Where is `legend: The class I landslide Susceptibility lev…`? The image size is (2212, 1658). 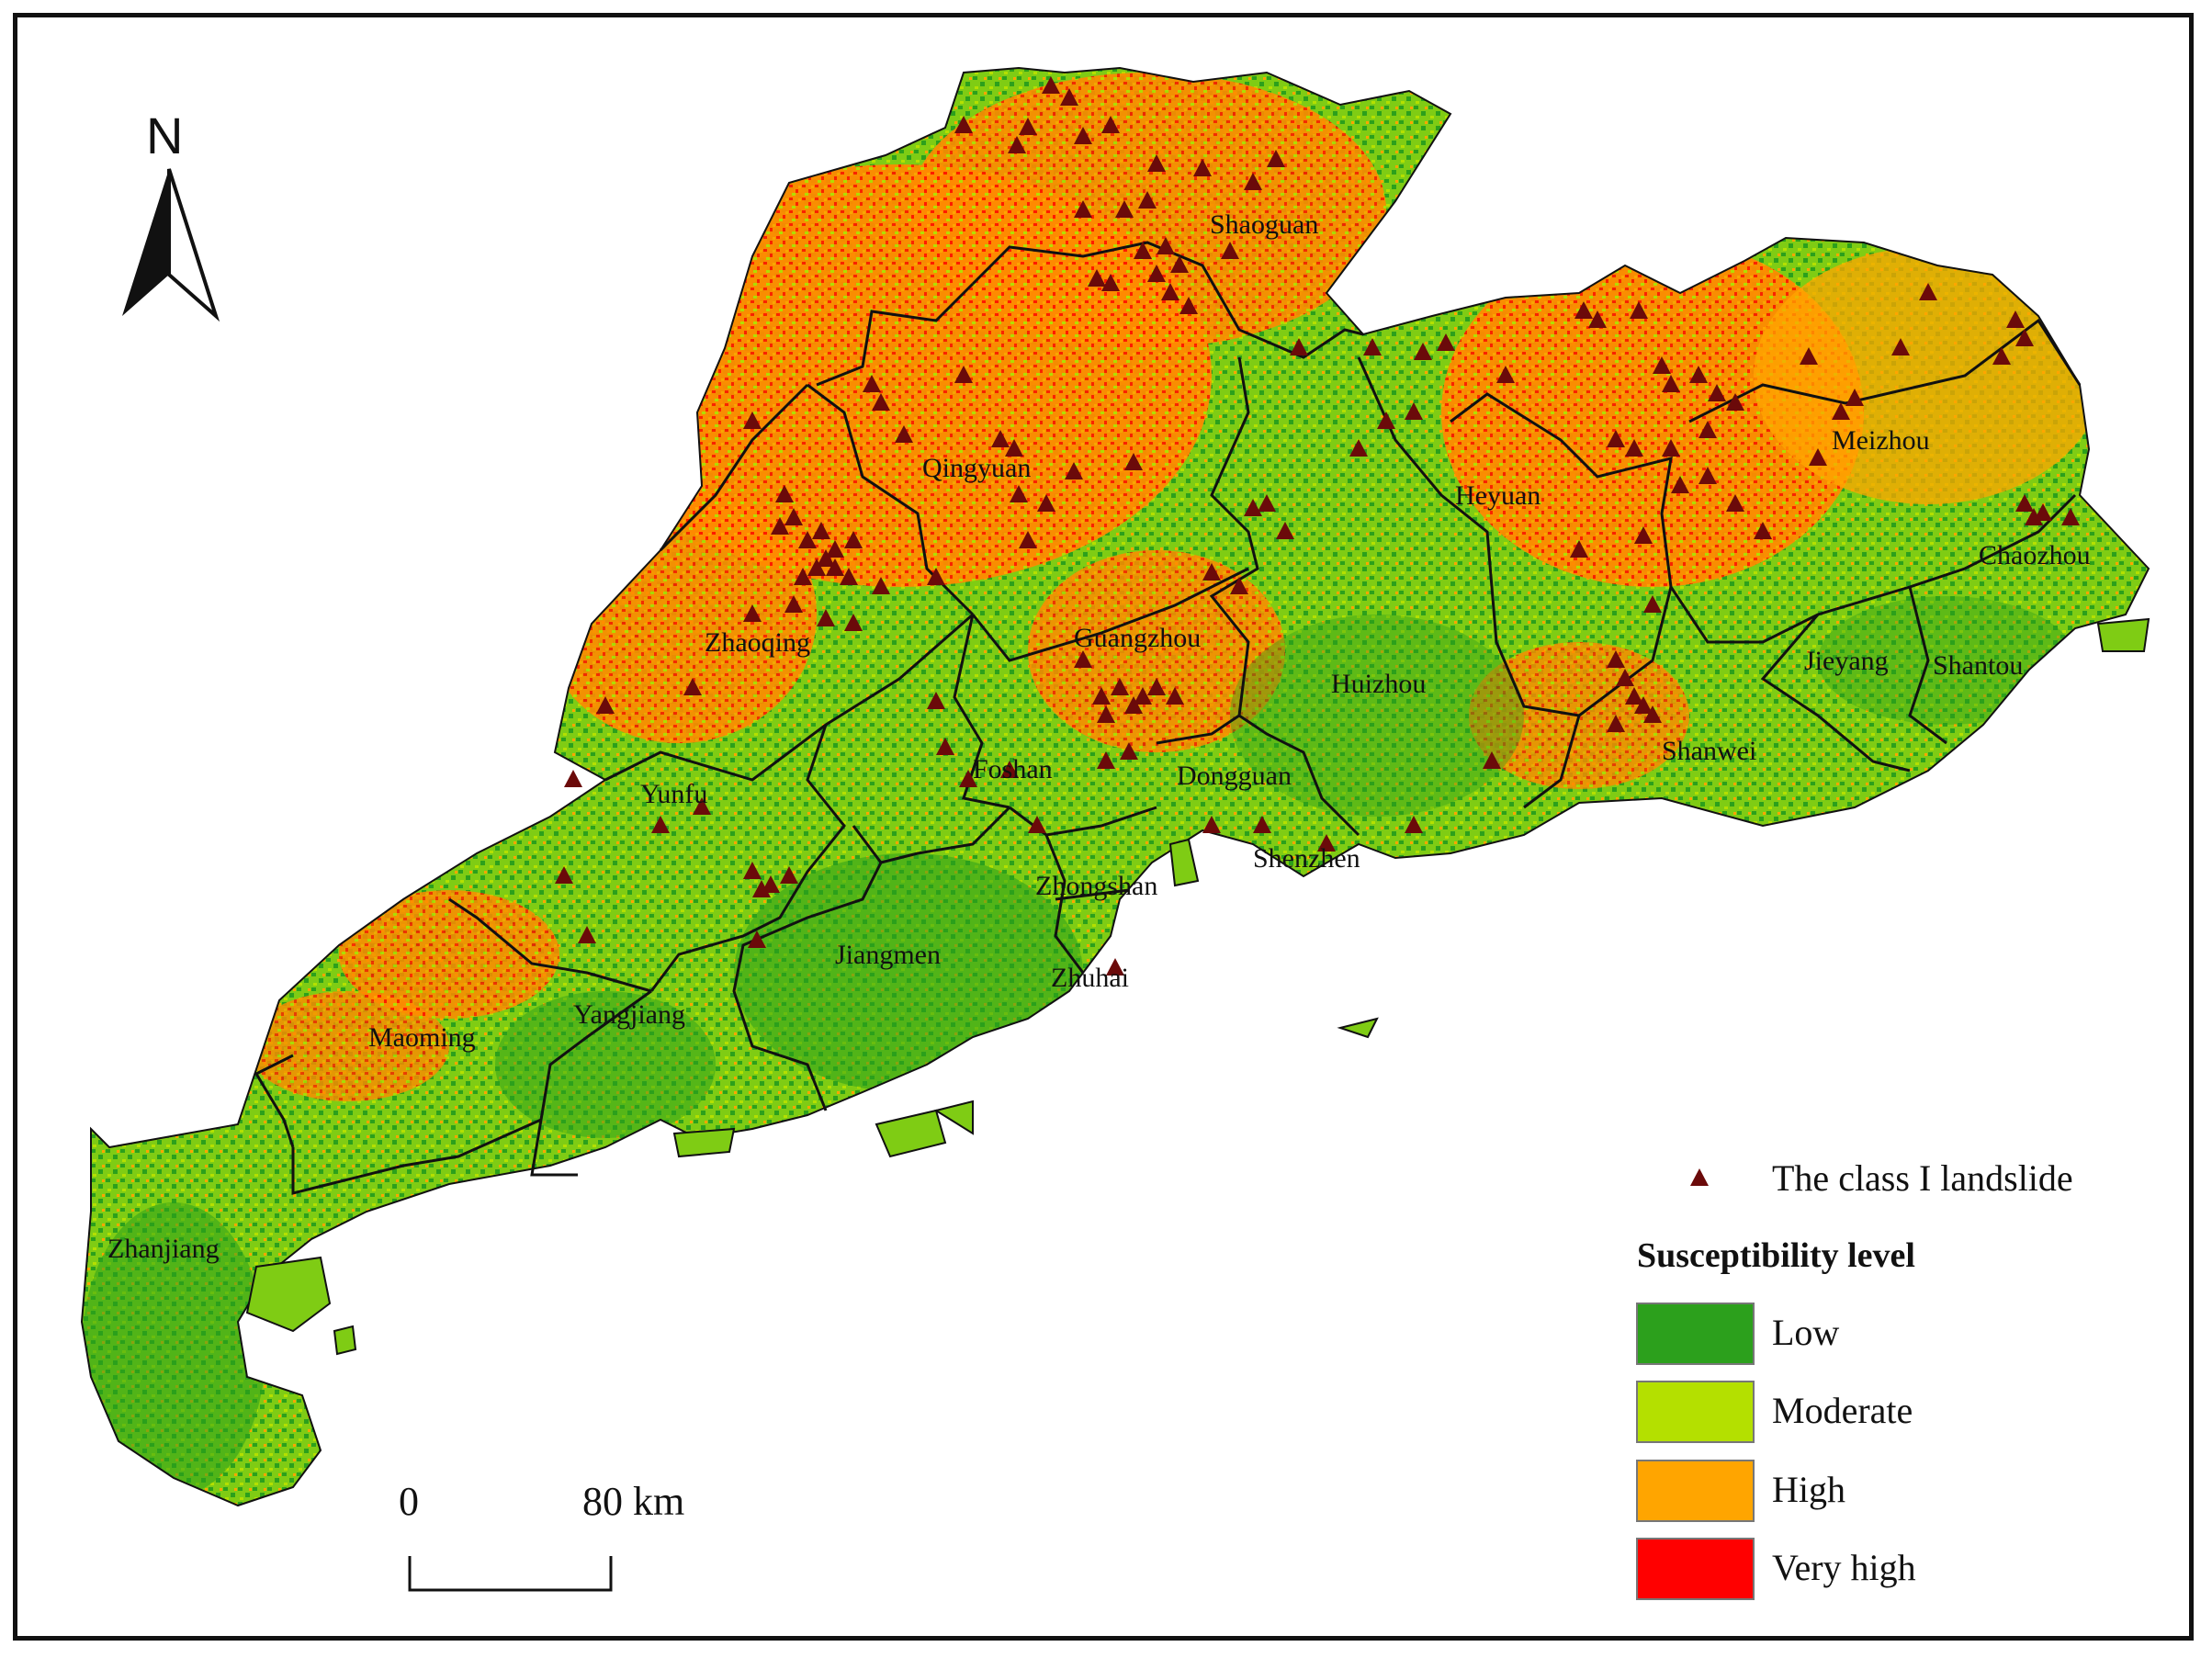 legend: The class I landslide Susceptibility lev… is located at coordinates (1854, 1378).